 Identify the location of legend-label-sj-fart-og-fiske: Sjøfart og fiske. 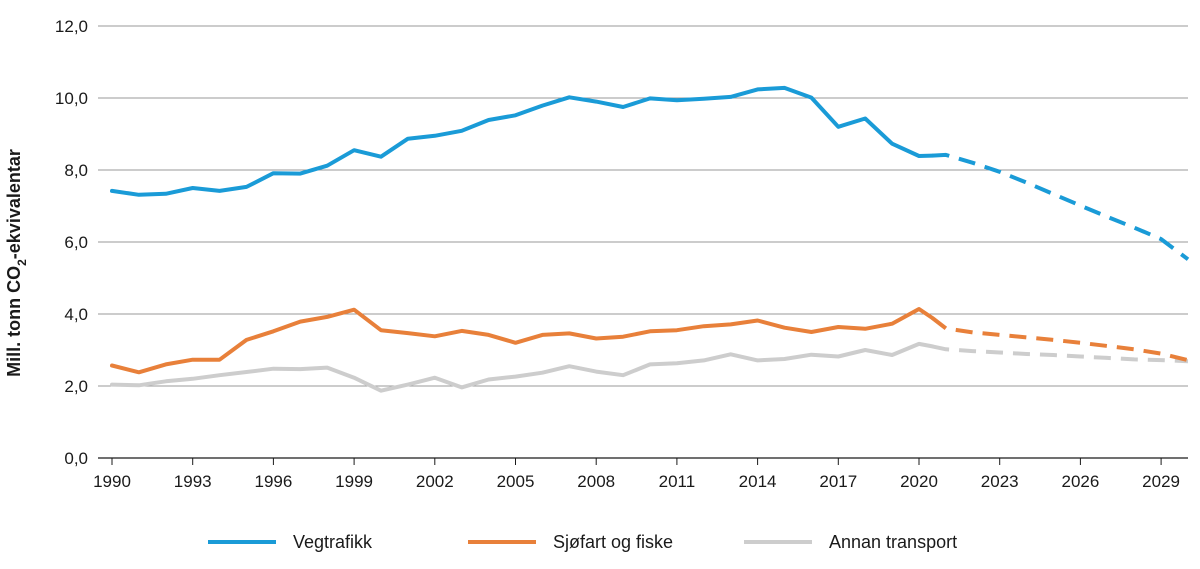
(613, 542).